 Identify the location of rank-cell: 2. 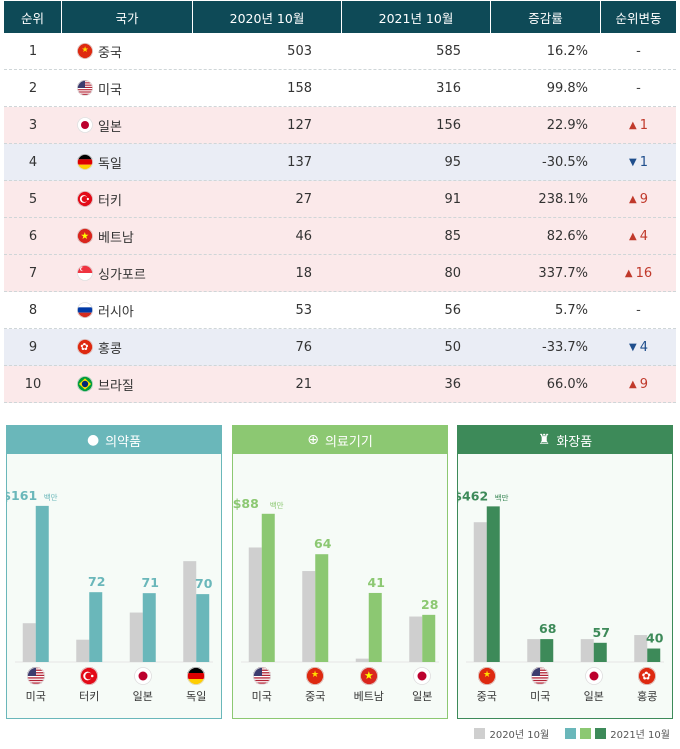
(33, 88).